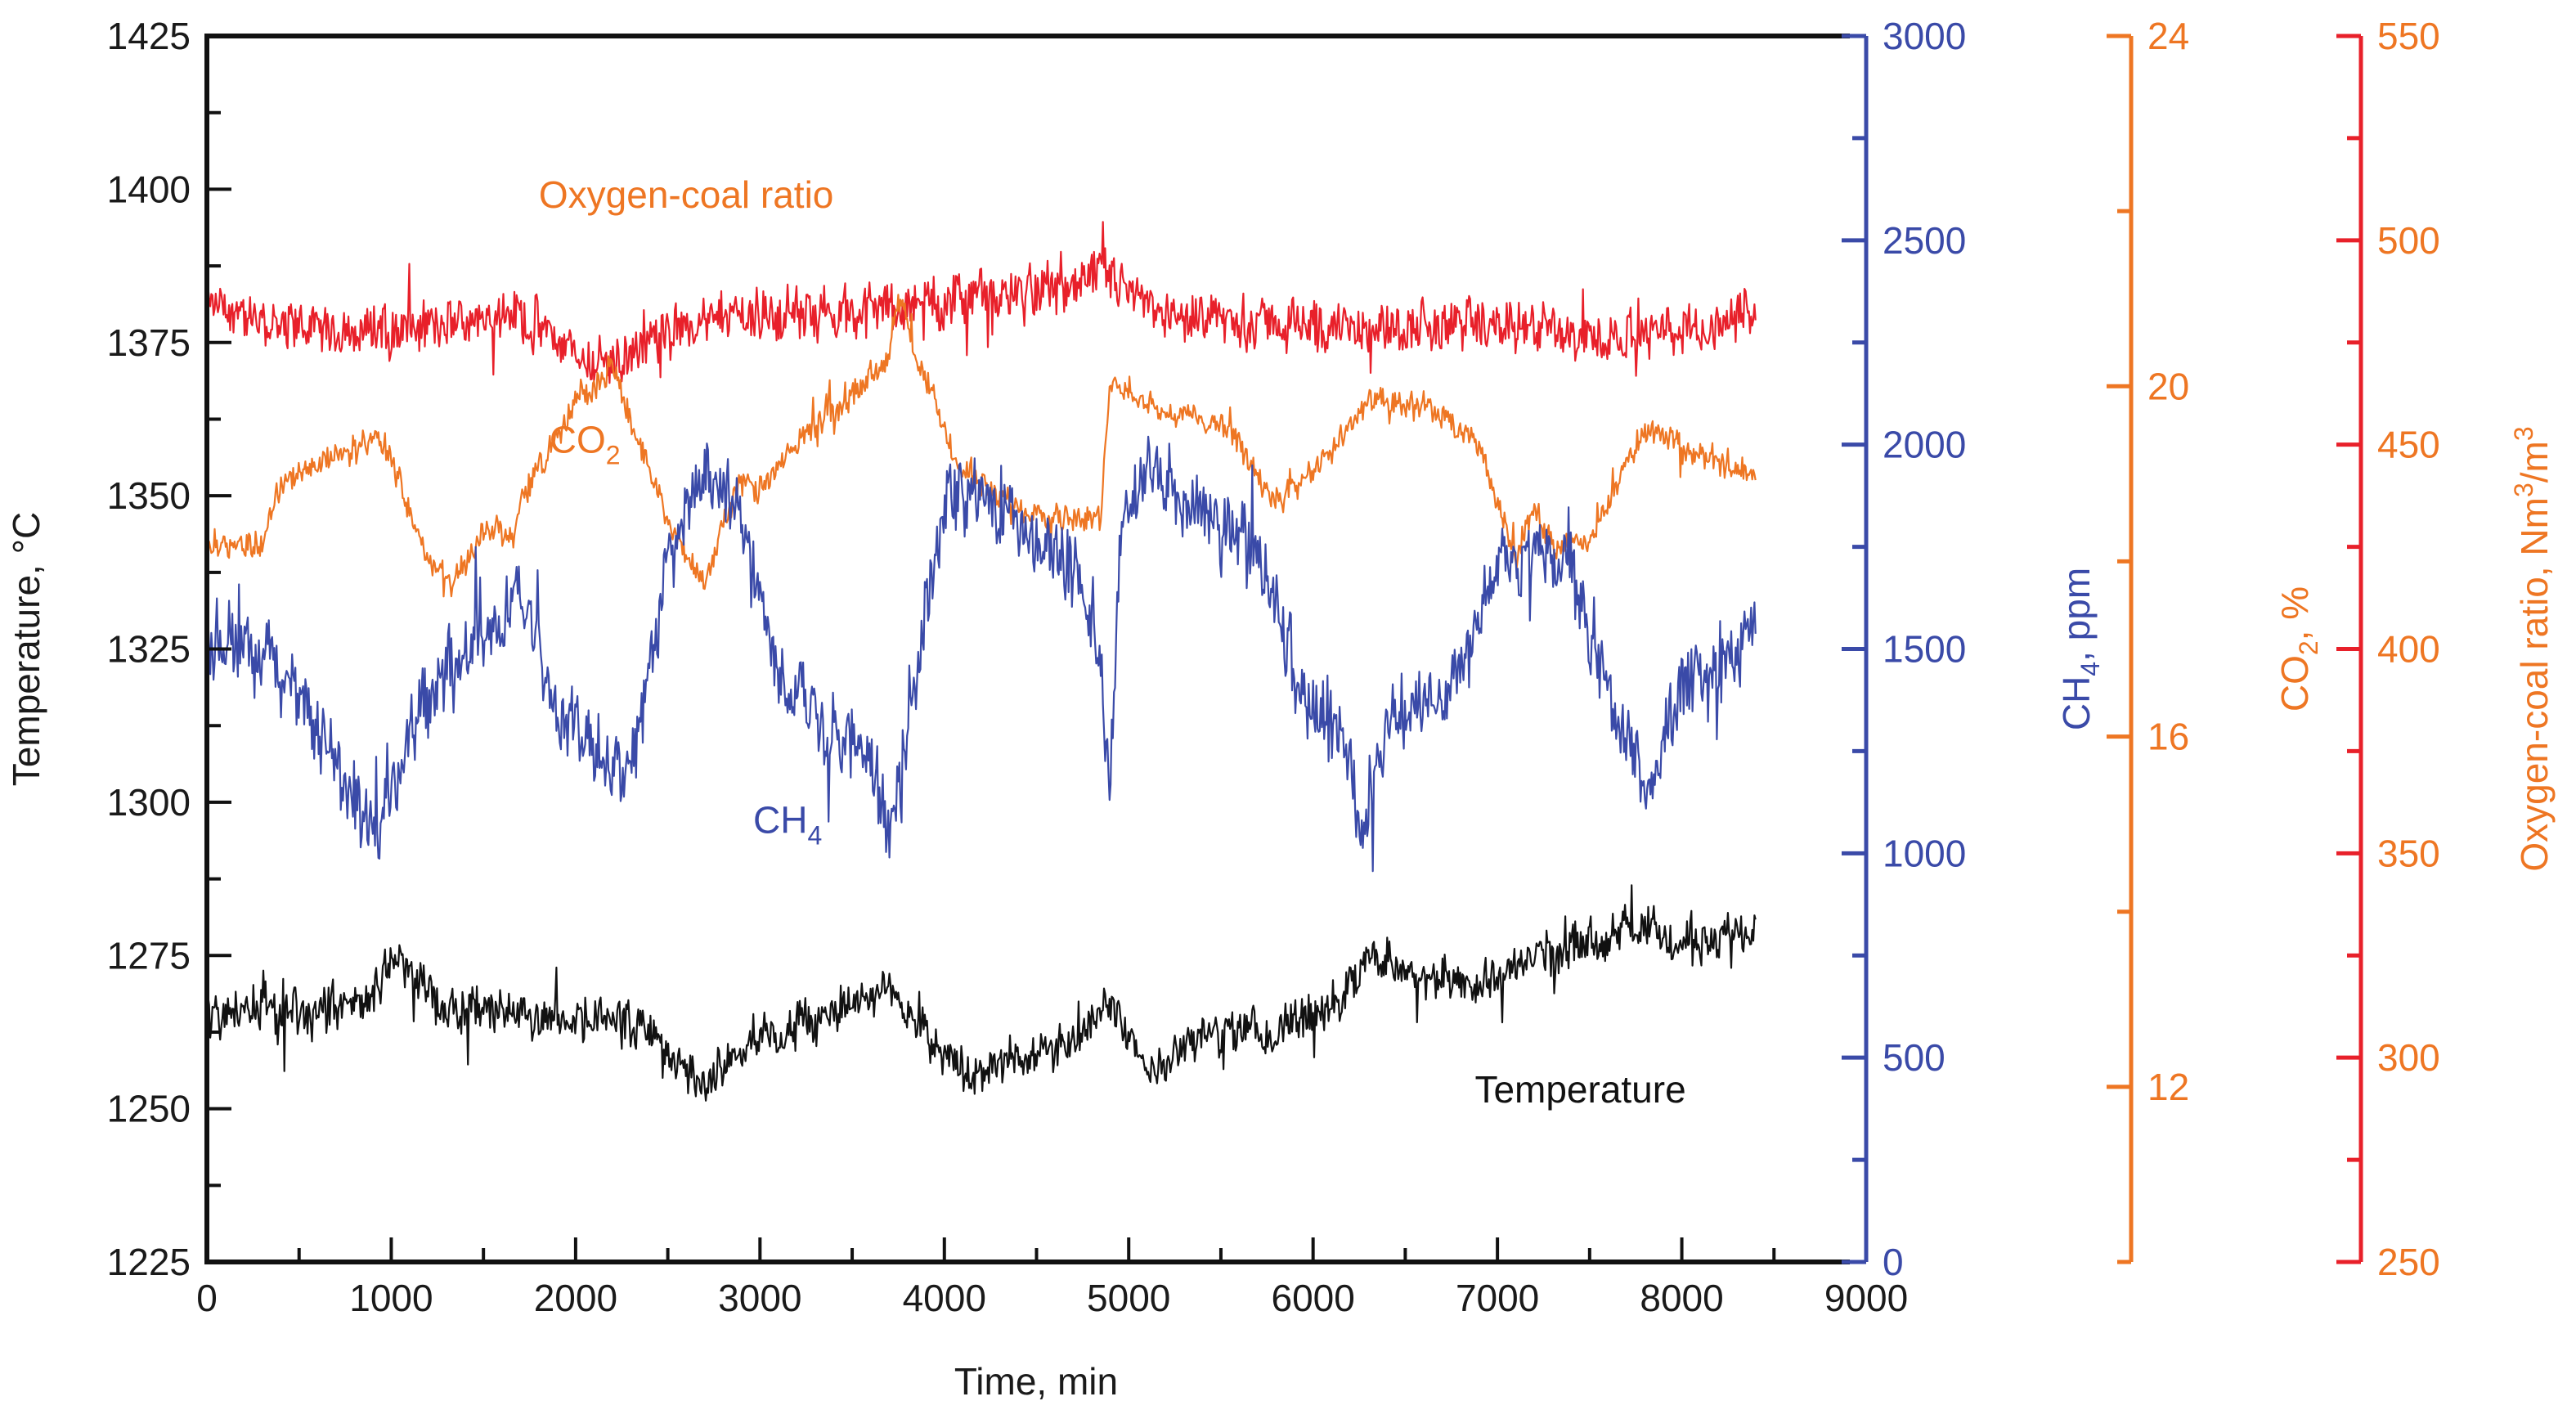  What do you see at coordinates (2168, 1087) in the screenshot?
I see `y-tick-label-co2: 12` at bounding box center [2168, 1087].